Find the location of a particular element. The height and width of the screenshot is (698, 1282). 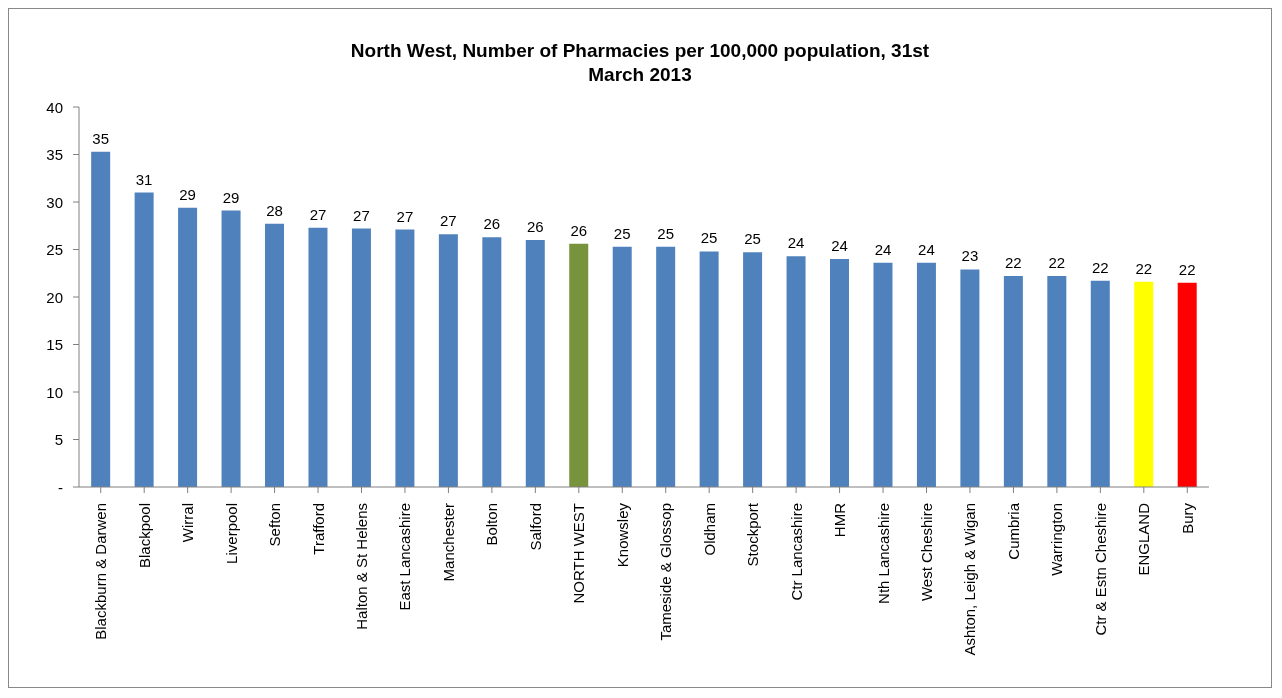

x-tick-label: Blackburn & Darwen is located at coordinates (101, 571).